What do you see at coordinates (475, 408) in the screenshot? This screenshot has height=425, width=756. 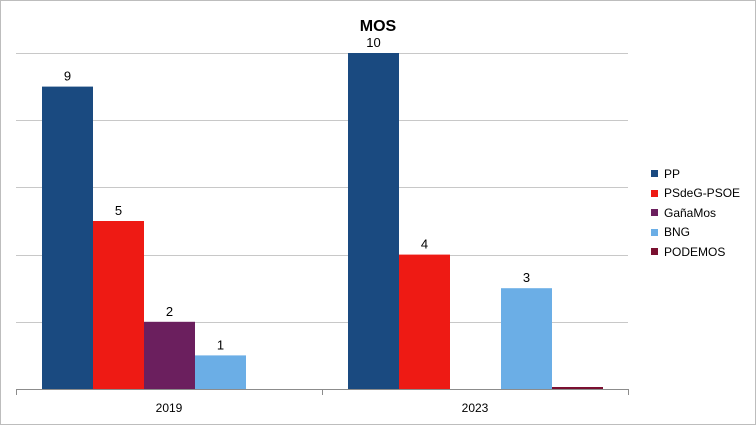 I see `x-tick-label: 2023` at bounding box center [475, 408].